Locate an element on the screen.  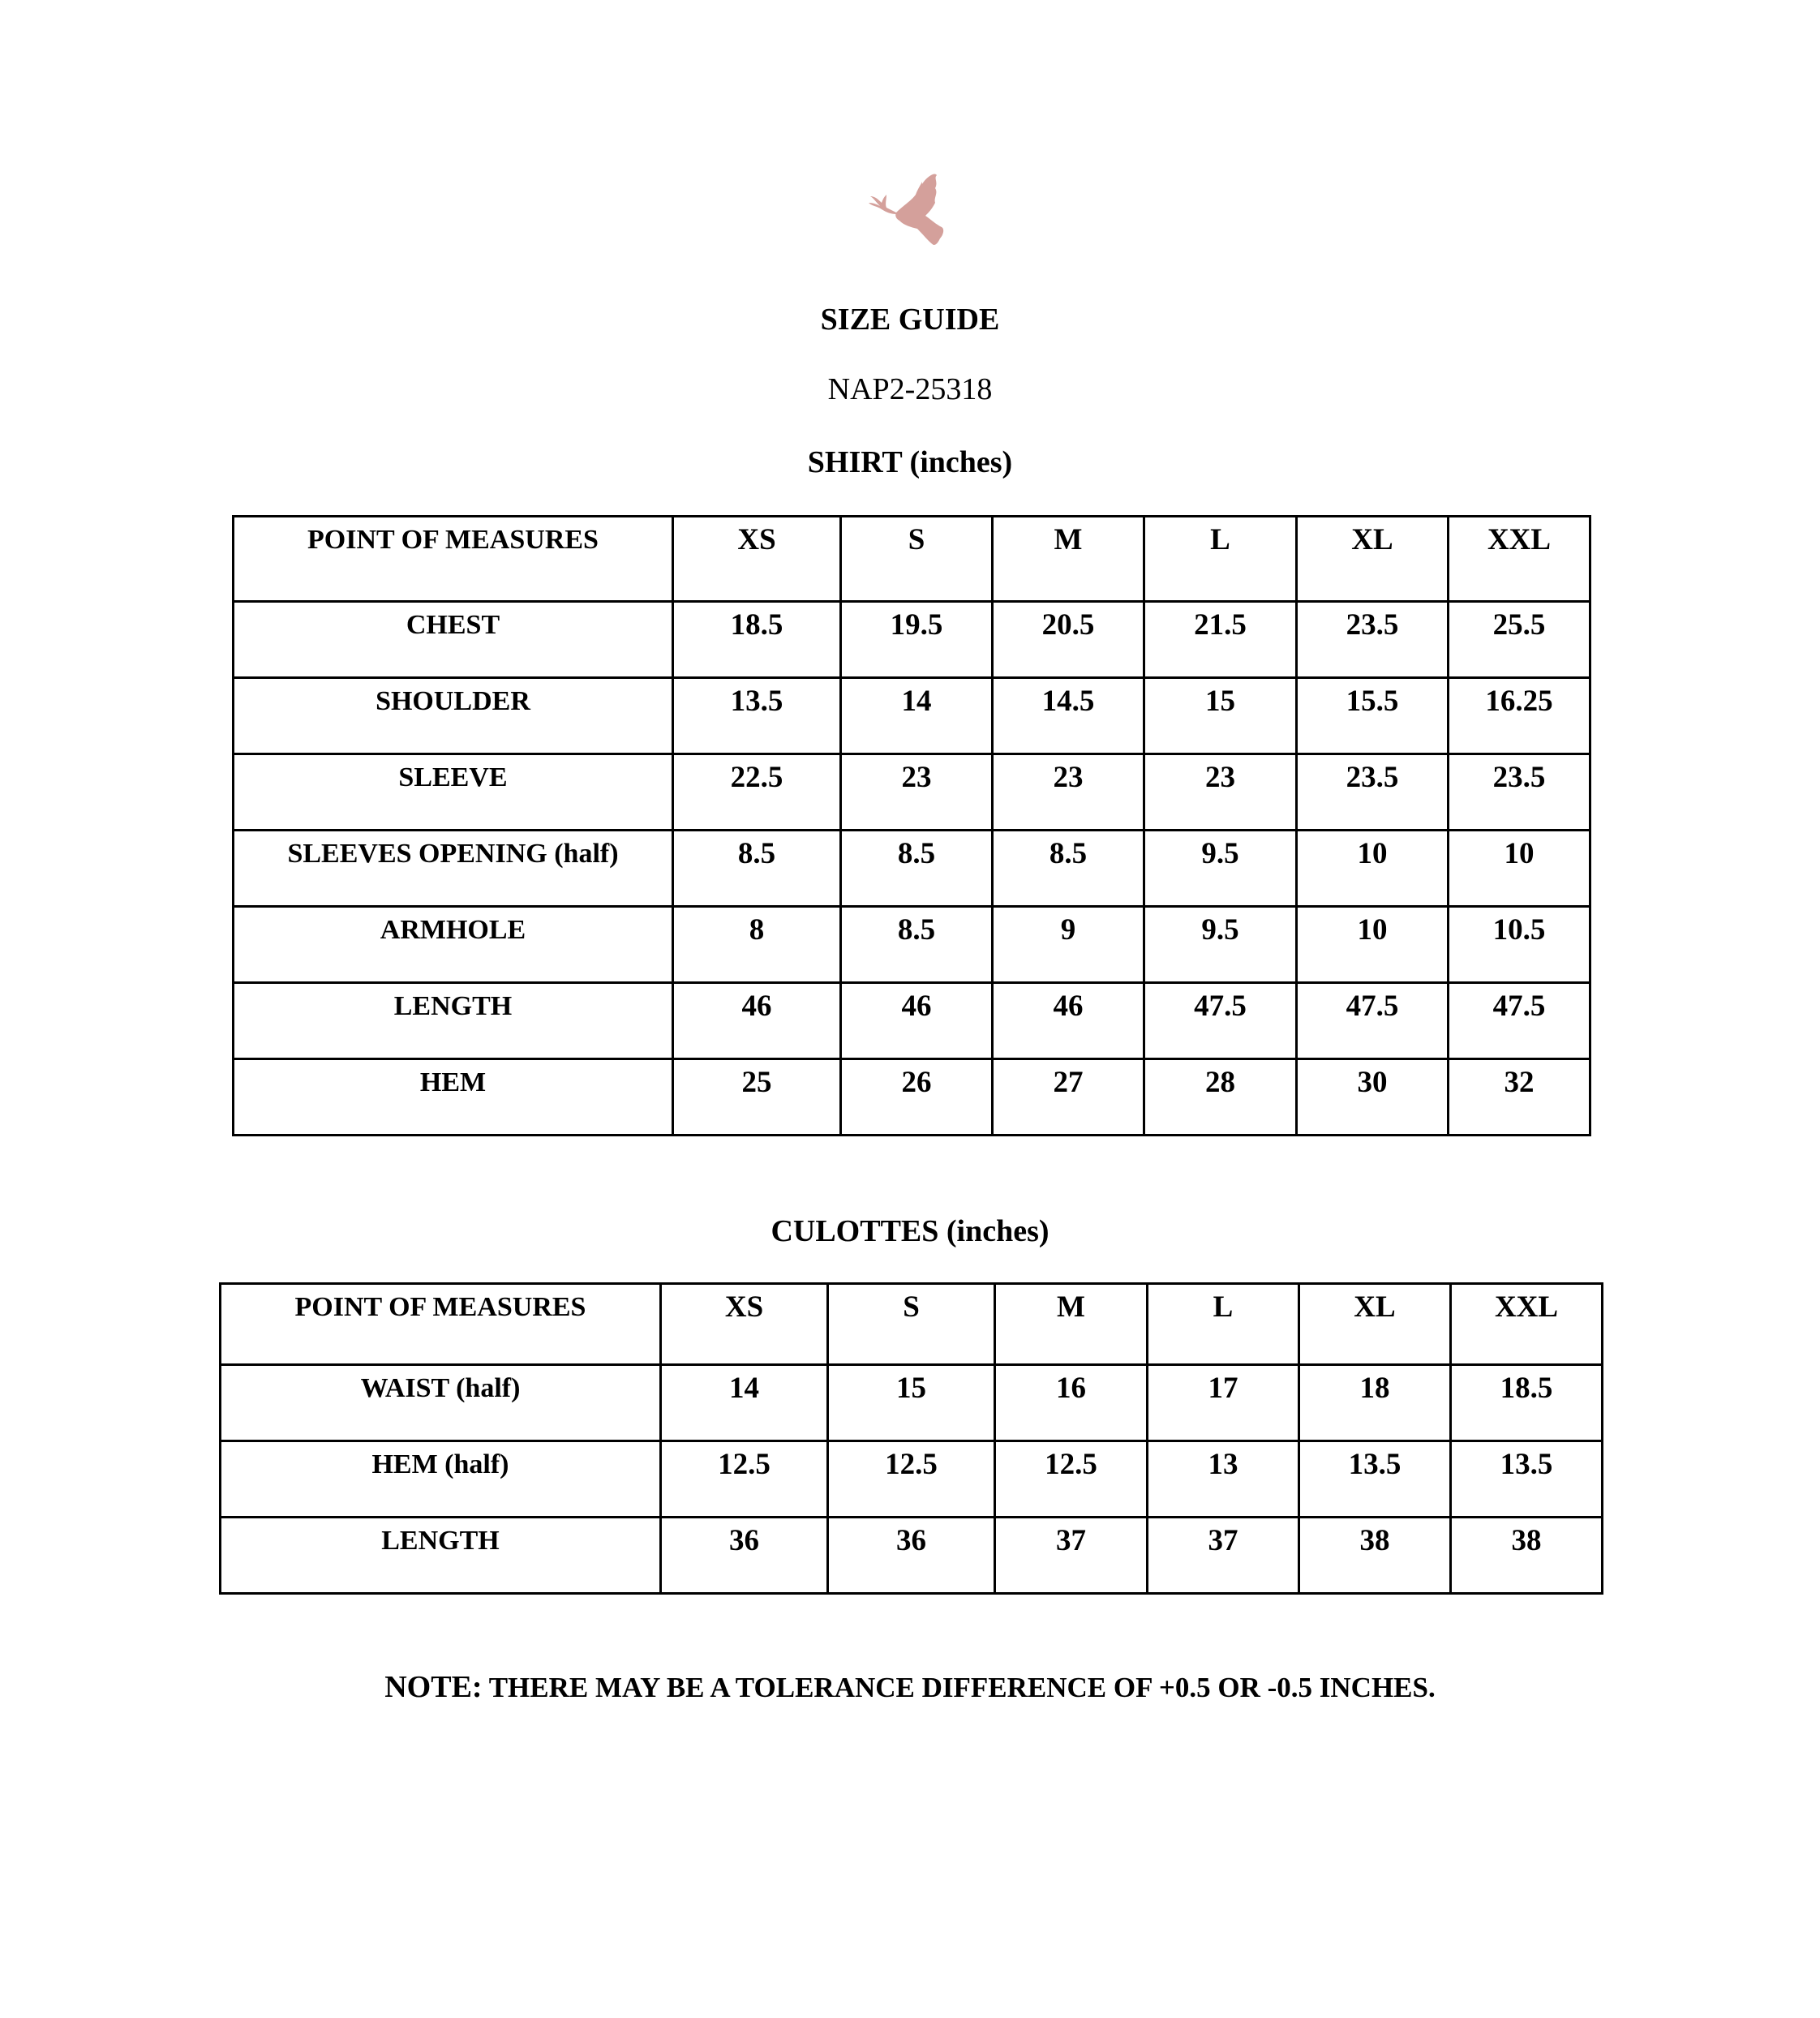
table-row: HEM 25 26 27 28 30 32 is located at coordinates (912, 1097).